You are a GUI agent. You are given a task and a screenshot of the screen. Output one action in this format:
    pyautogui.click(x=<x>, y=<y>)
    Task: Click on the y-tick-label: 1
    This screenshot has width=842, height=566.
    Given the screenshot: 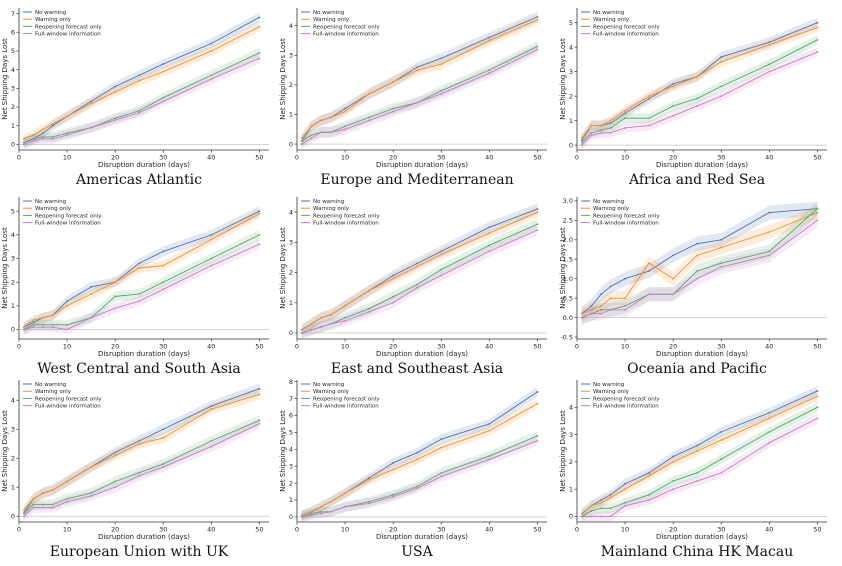 What is the action you would take?
    pyautogui.click(x=291, y=500)
    